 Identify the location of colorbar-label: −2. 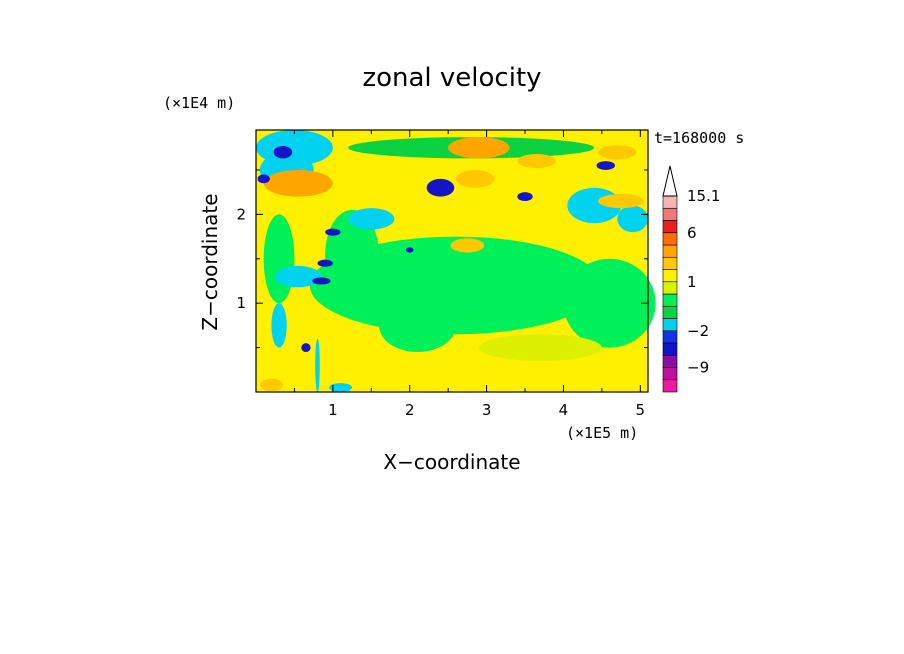
(698, 331).